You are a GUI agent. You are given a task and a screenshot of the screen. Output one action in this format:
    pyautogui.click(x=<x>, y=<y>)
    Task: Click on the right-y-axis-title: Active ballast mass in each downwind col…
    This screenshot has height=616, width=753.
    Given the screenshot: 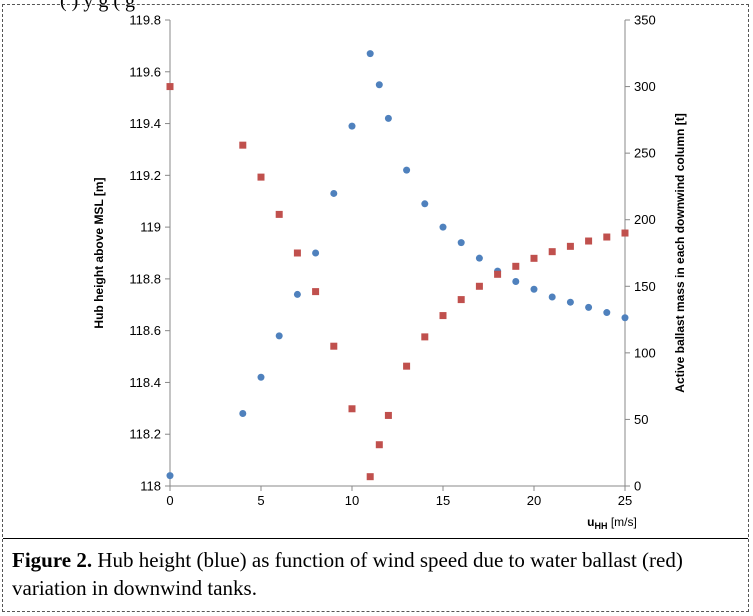 What is the action you would take?
    pyautogui.click(x=680, y=252)
    